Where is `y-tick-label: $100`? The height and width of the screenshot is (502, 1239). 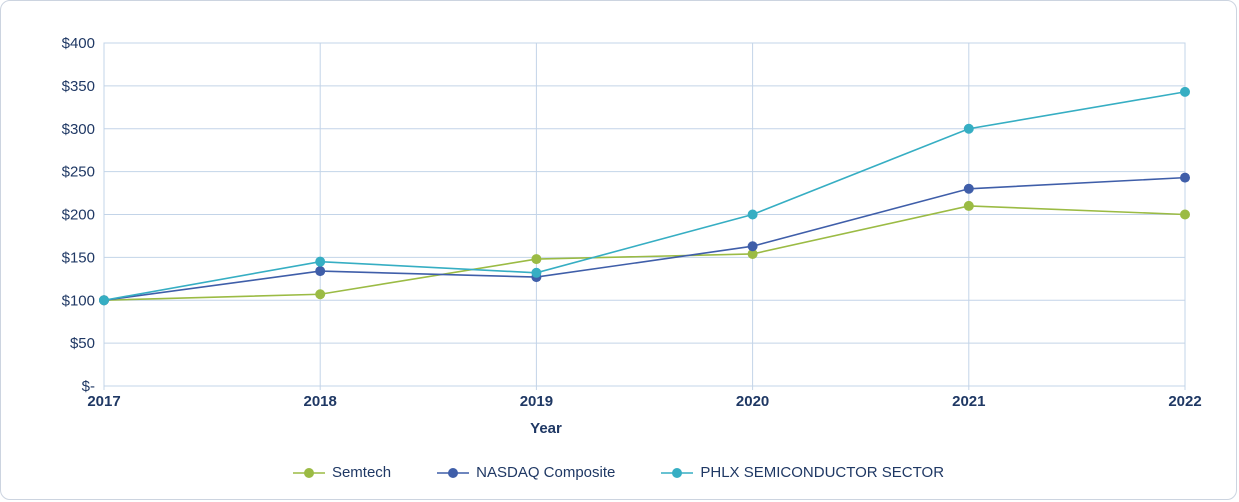 y-tick-label: $100 is located at coordinates (78, 300).